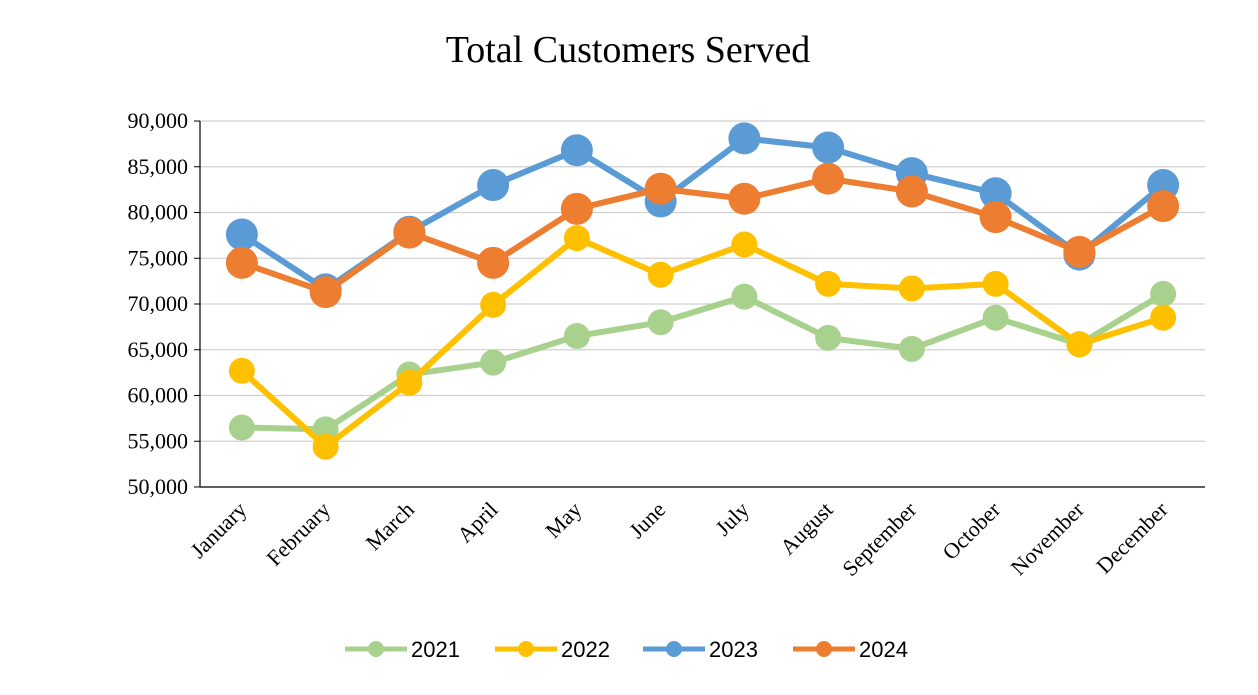 Image resolution: width=1258 pixels, height=695 pixels. Describe the element at coordinates (626, 649) in the screenshot. I see `legend: 2021 2022 2023 2024` at that location.